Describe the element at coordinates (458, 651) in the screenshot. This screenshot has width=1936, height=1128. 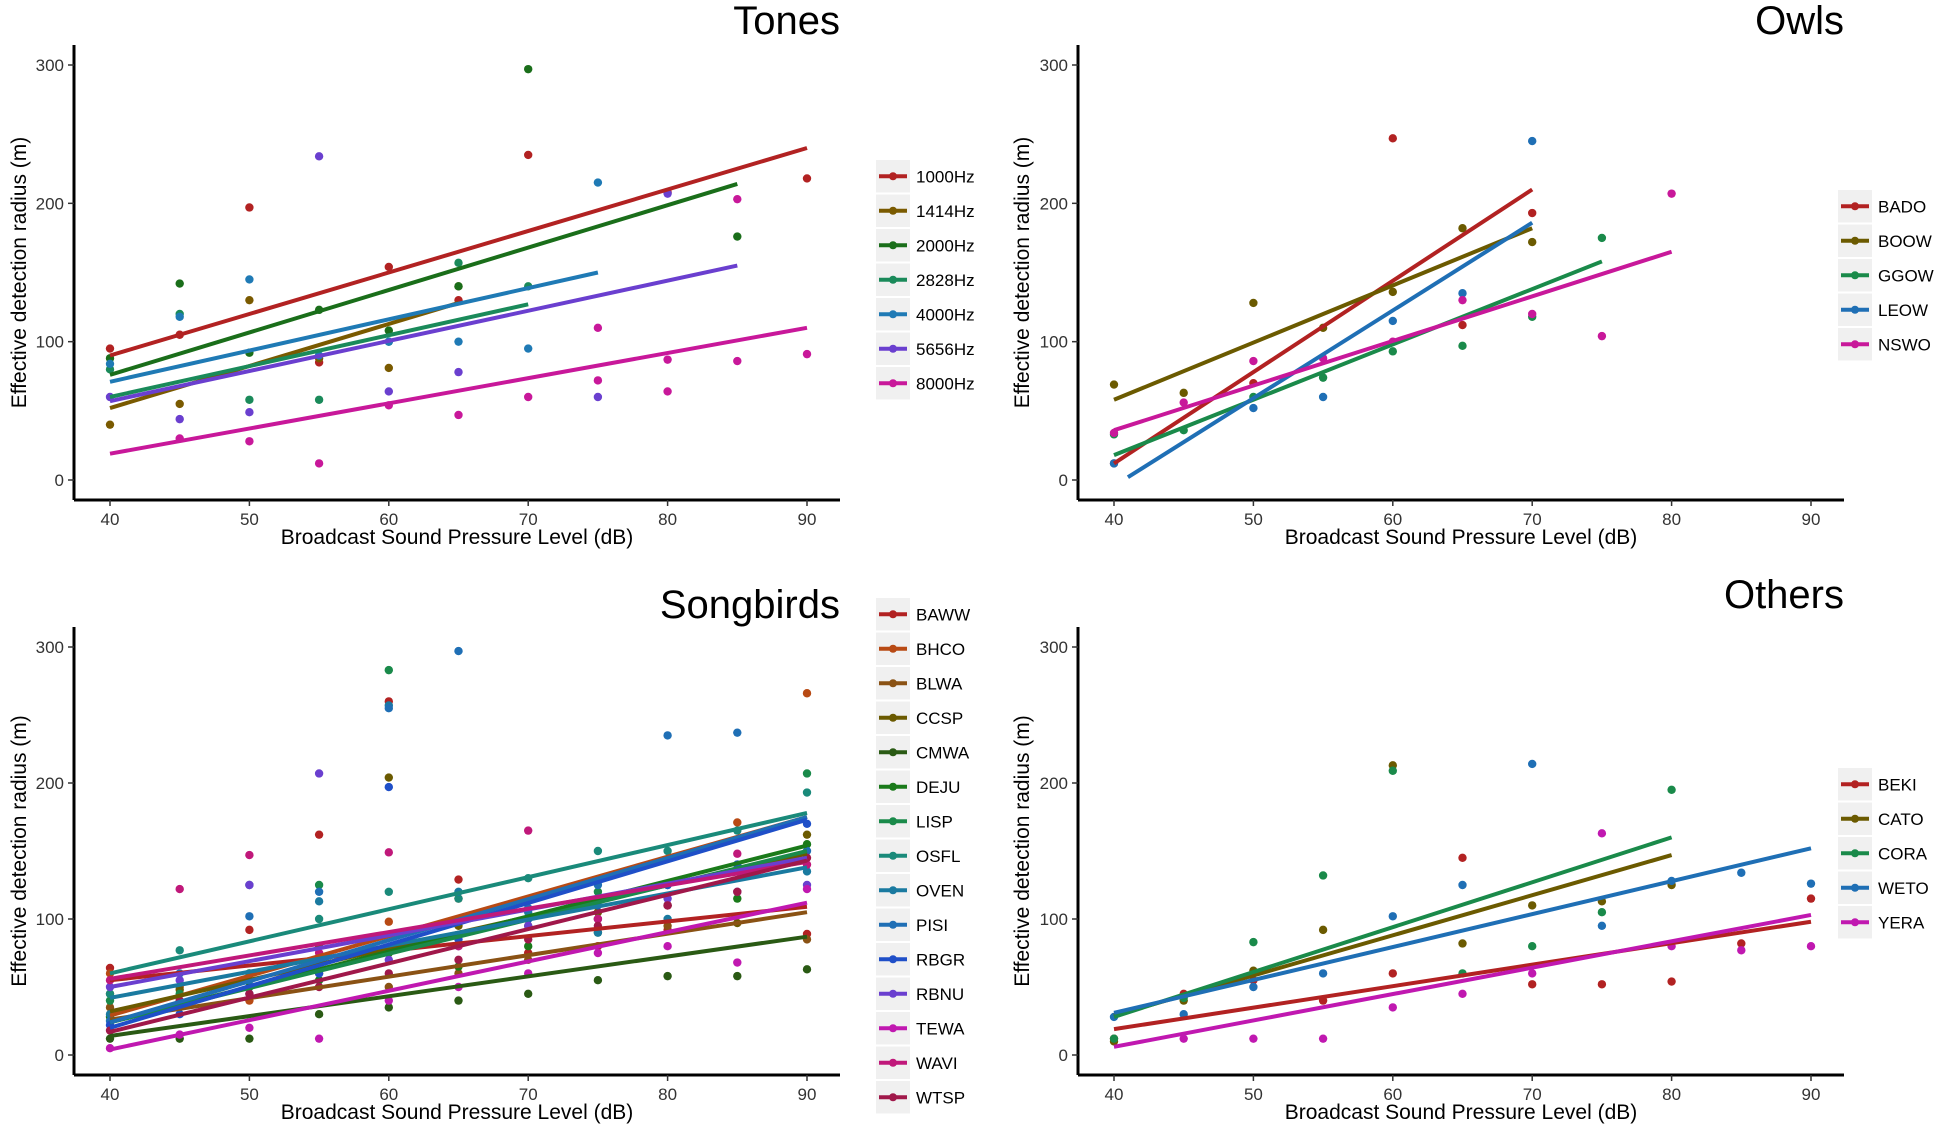
I see `data-point-pisi` at that location.